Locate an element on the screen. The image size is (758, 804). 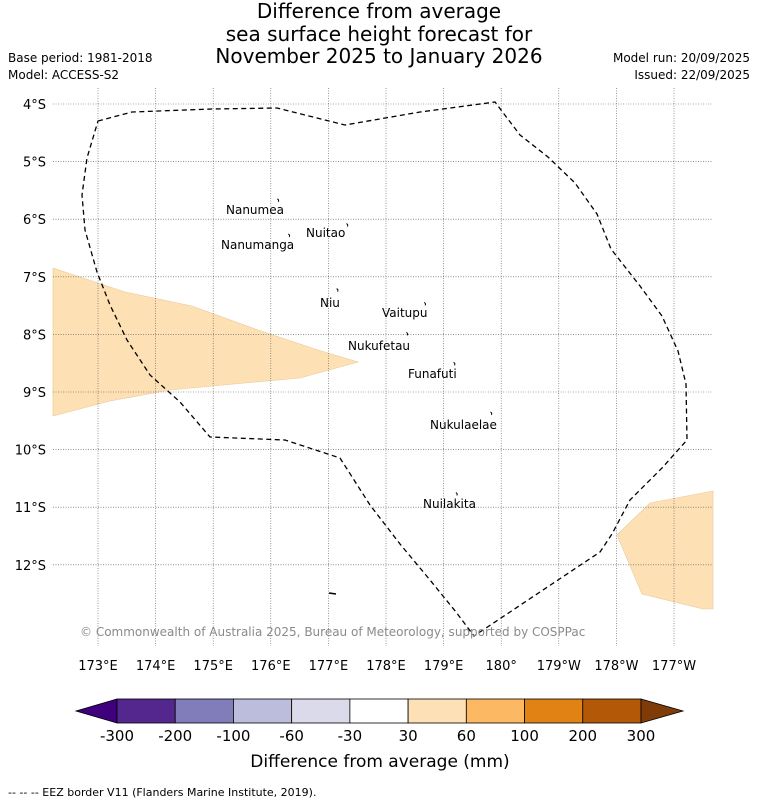
lon-label: 174°E is located at coordinates (156, 666).